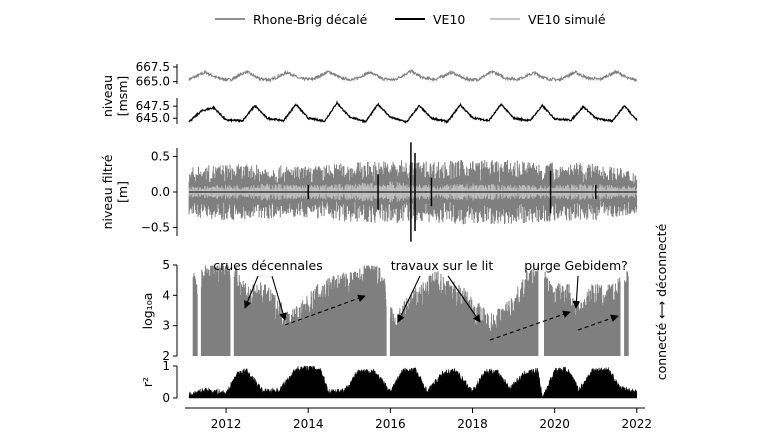 Image resolution: width=760 pixels, height=440 pixels. Describe the element at coordinates (153, 82) in the screenshot. I see `y-tick-label: 665.0` at that location.